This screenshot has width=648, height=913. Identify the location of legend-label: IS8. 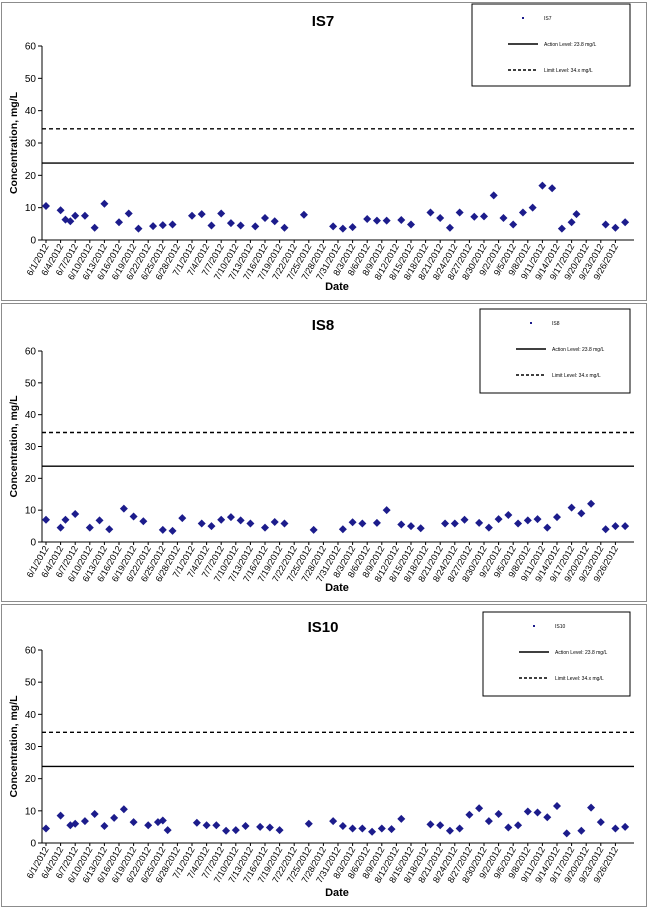
(556, 324).